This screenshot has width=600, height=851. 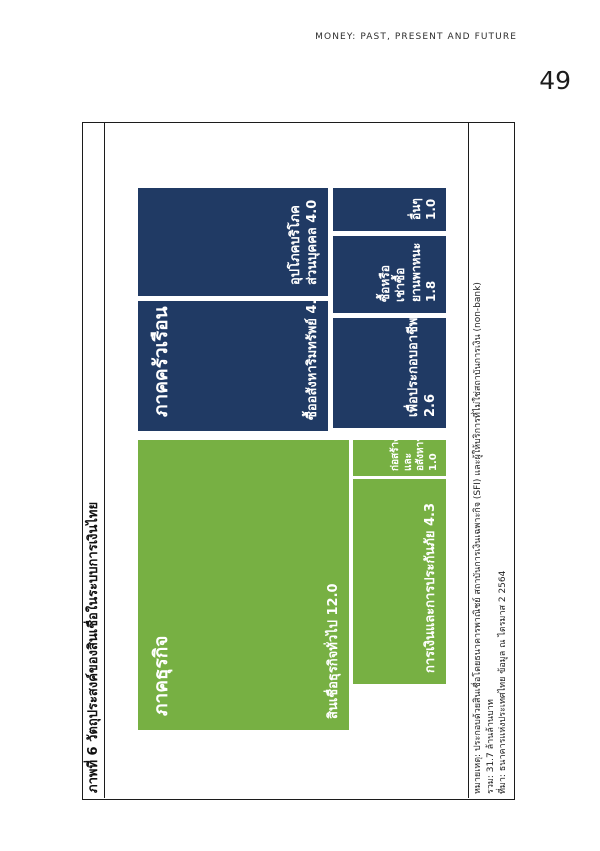 I want to click on block-label-vehicle-purchase: ซื้อหรือ เช่าซื้อ ยานพาหนะ 1.8, so click(x=409, y=272).